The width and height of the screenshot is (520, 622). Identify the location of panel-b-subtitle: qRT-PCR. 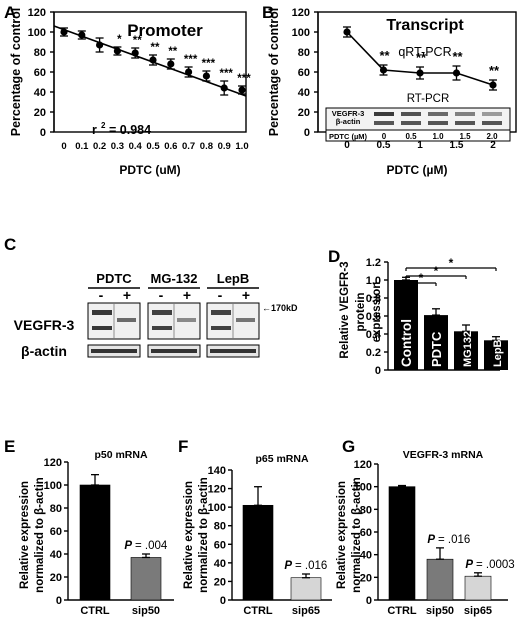
(424, 52).